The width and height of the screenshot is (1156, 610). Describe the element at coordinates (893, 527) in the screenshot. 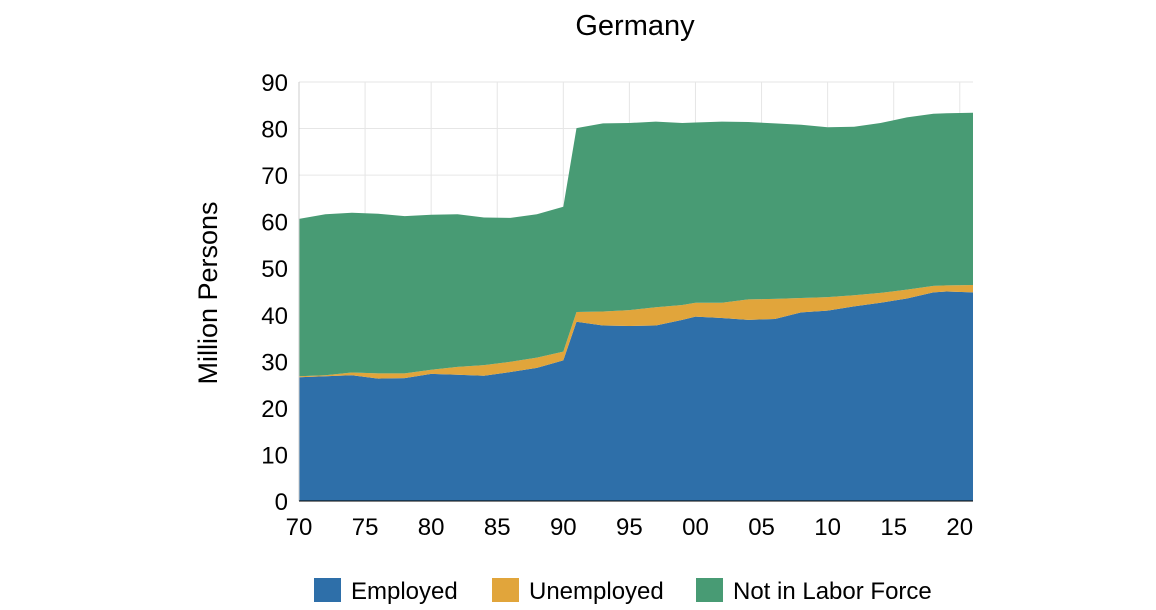

I see `x-tick-label: 15` at that location.